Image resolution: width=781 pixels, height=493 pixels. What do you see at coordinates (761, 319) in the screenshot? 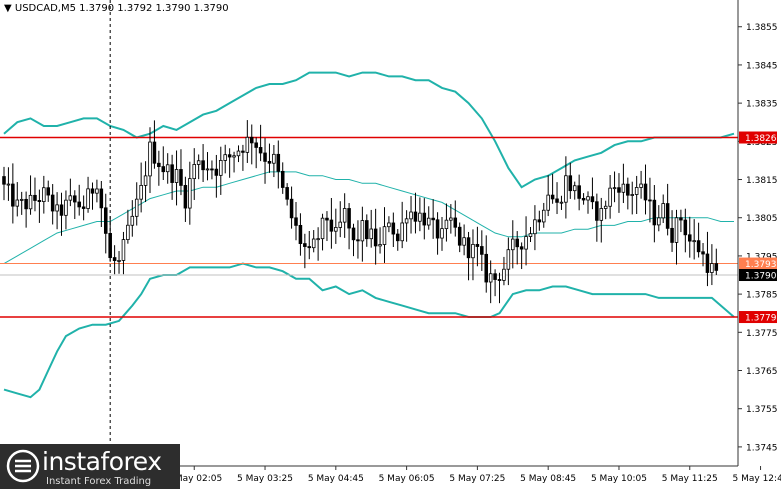
I see `level-tag-label: 1.3779` at bounding box center [761, 319].